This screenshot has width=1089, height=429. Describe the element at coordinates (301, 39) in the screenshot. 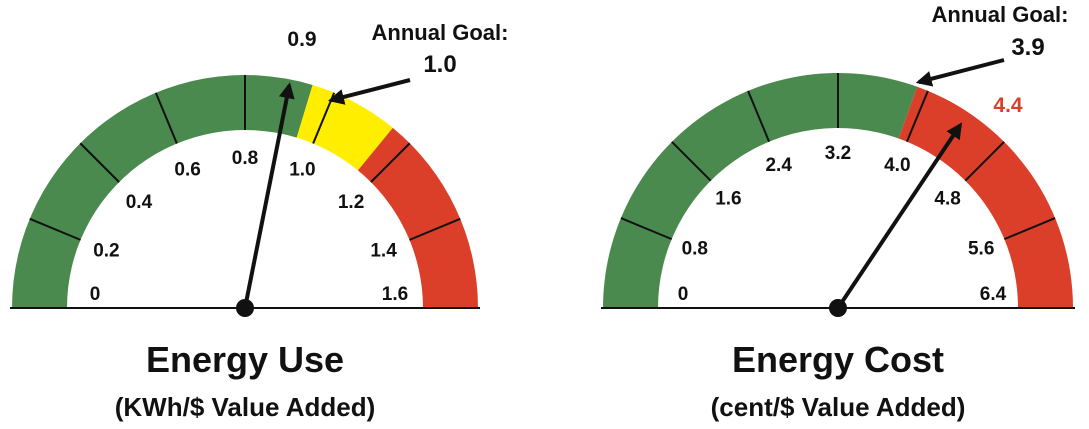

I see `value-label: 0.9` at that location.